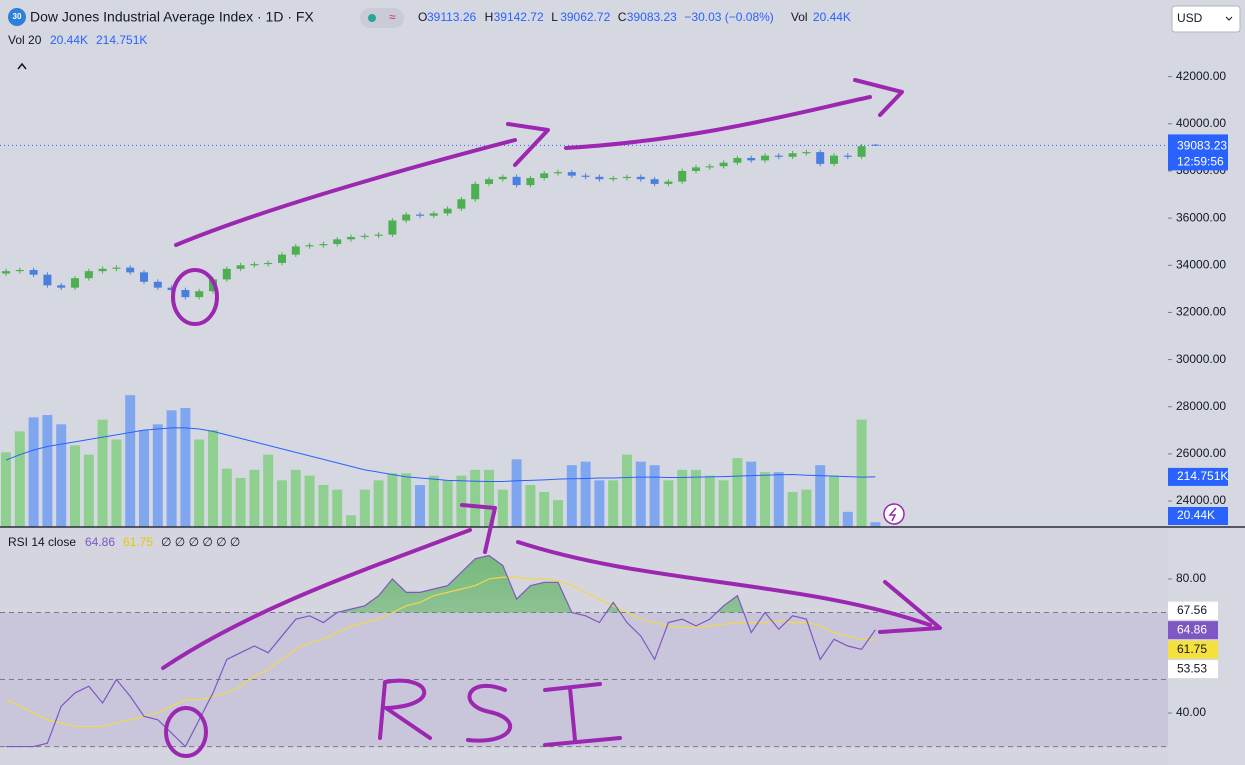 The width and height of the screenshot is (1245, 765). I want to click on market-dot, so click(372, 18).